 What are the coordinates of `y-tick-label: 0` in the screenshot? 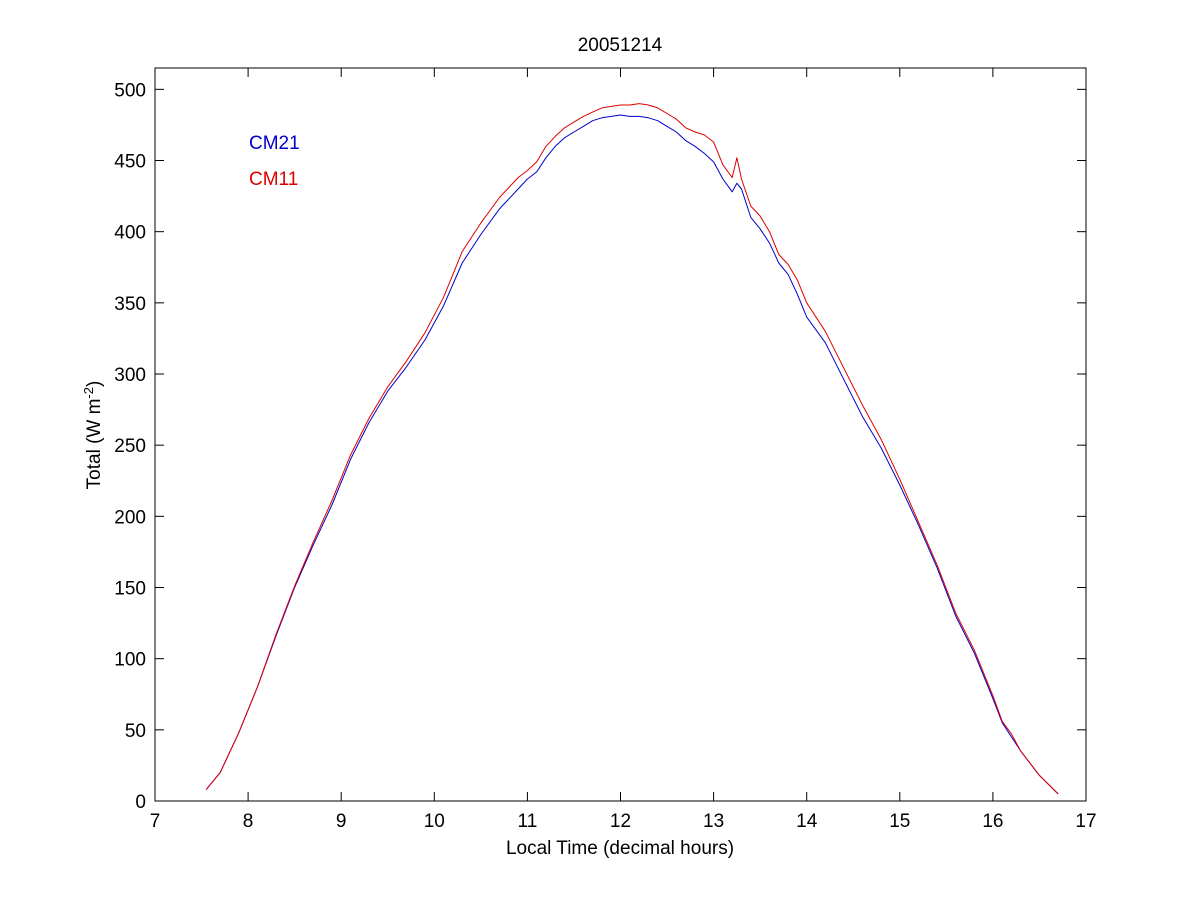 It's located at (140, 802).